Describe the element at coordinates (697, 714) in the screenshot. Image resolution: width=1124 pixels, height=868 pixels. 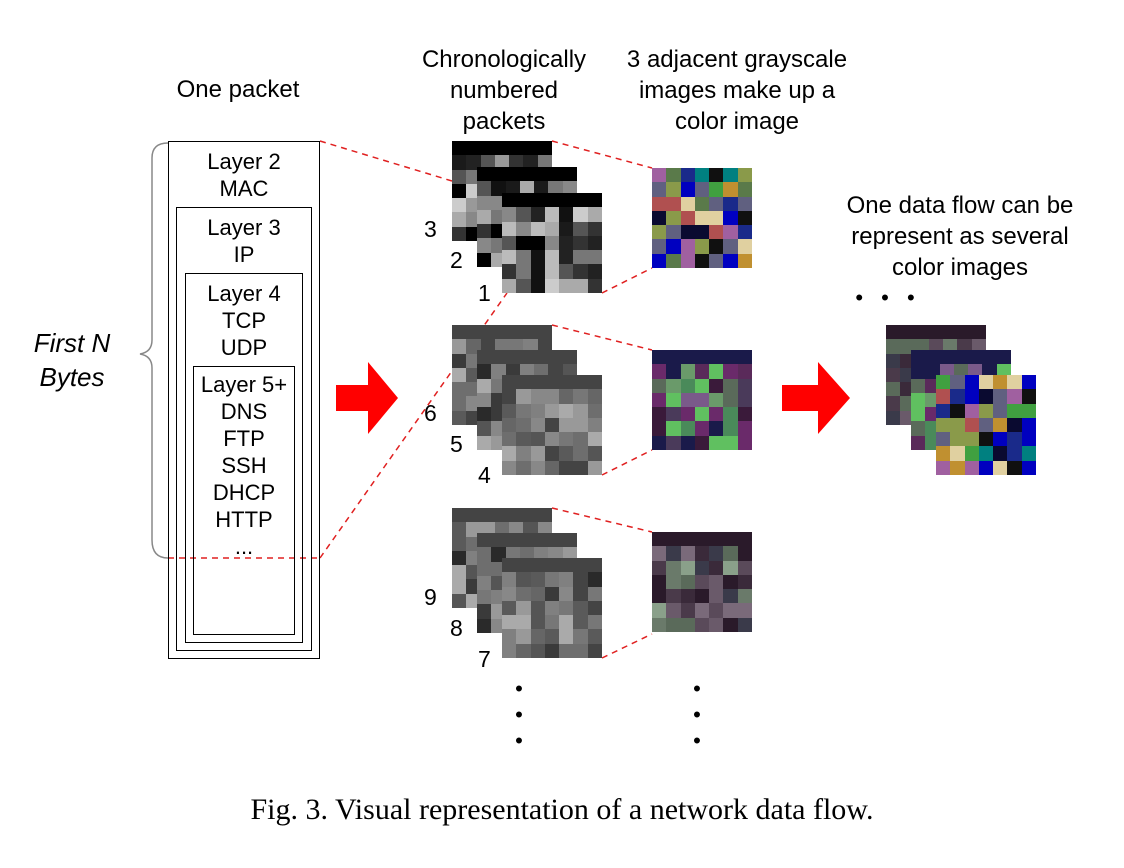
I see `vertical-ellipsis: • • •` at that location.